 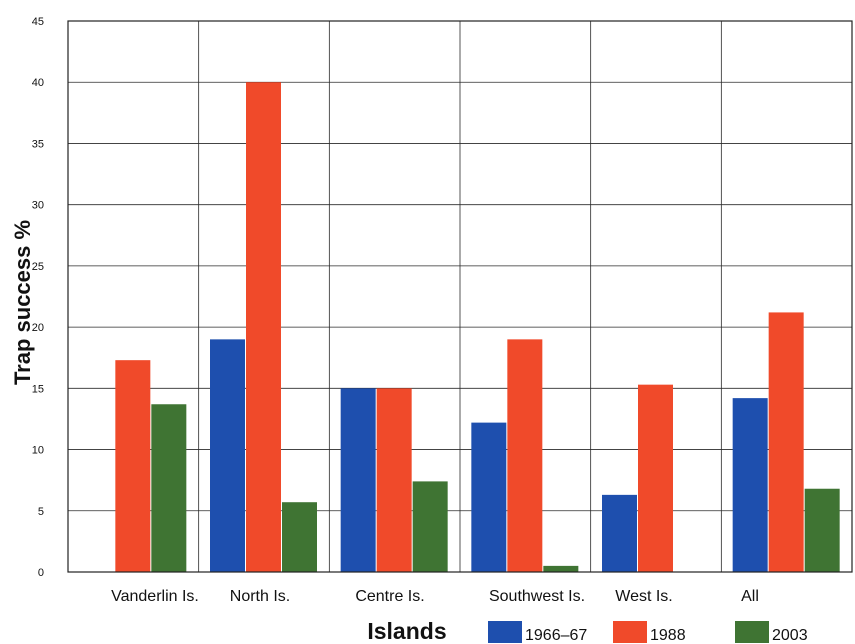 What do you see at coordinates (790, 635) in the screenshot?
I see `legend-label: 2003` at bounding box center [790, 635].